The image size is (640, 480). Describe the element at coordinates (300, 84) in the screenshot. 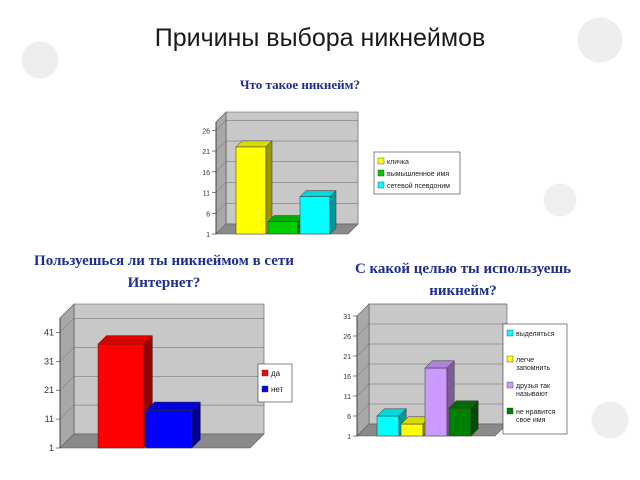

I see `chart1-title: Что такое никнейм?` at that location.